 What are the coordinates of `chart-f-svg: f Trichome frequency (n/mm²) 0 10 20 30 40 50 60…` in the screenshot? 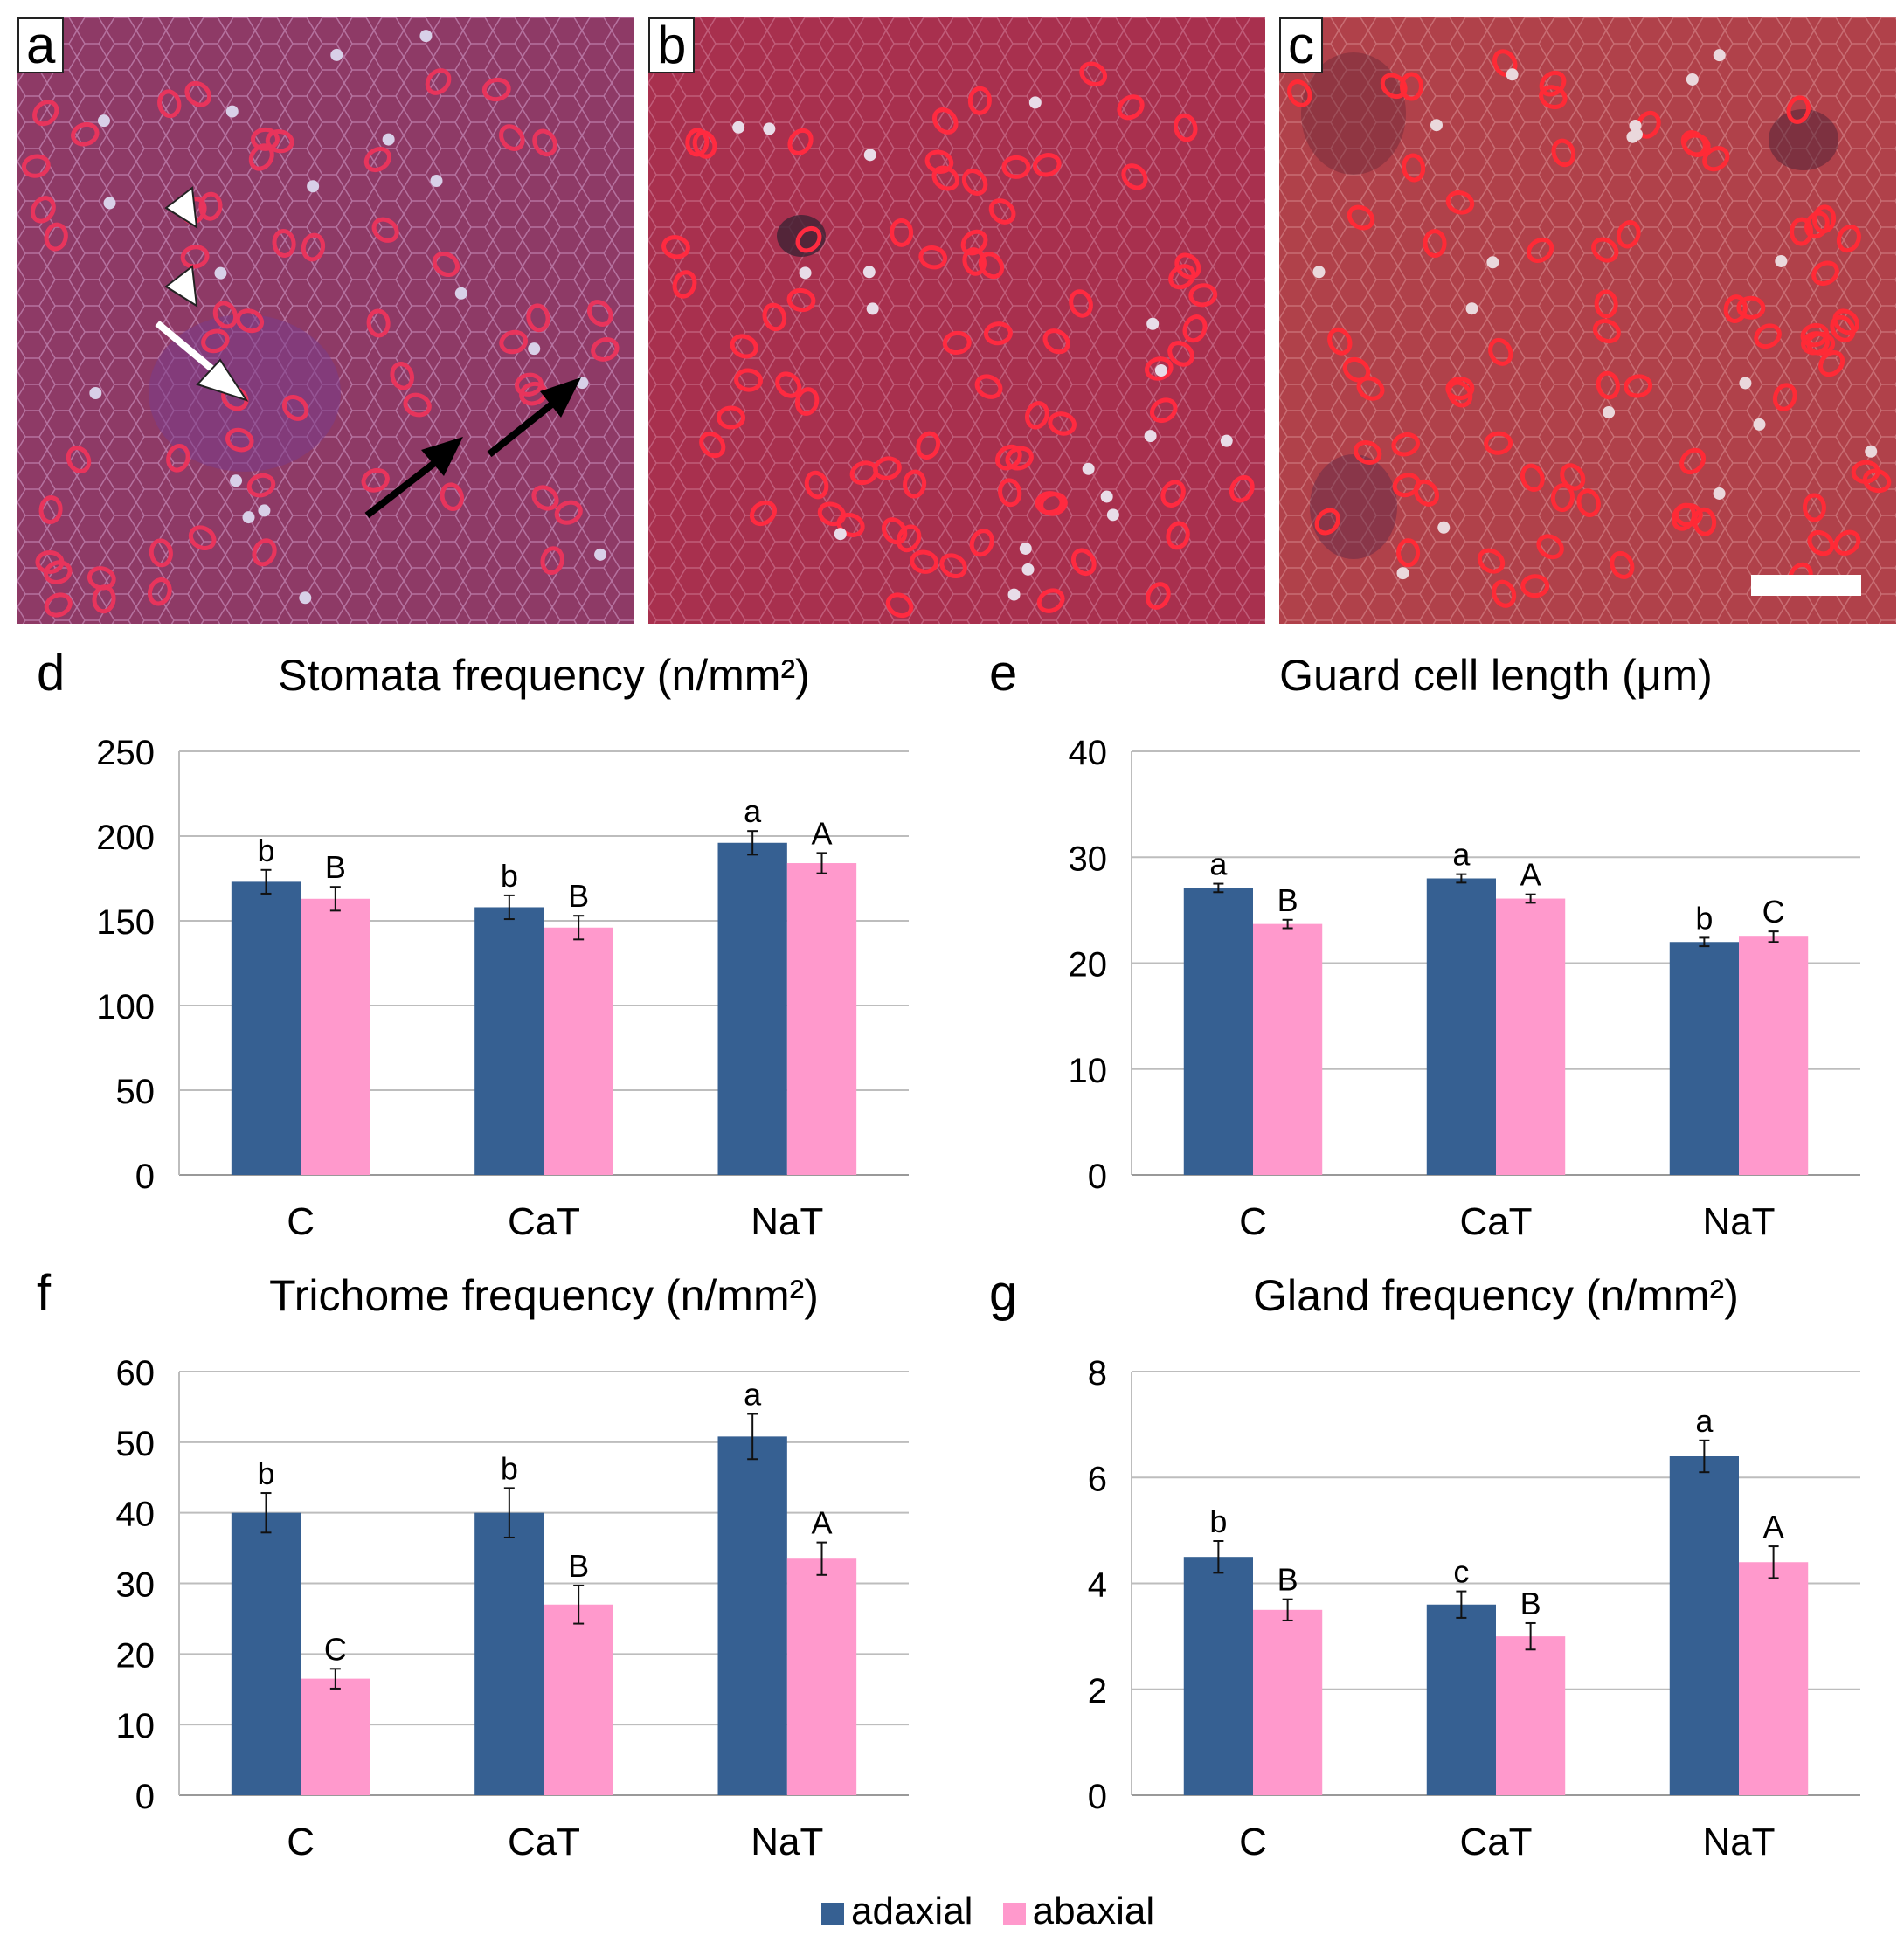 It's located at (473, 1564).